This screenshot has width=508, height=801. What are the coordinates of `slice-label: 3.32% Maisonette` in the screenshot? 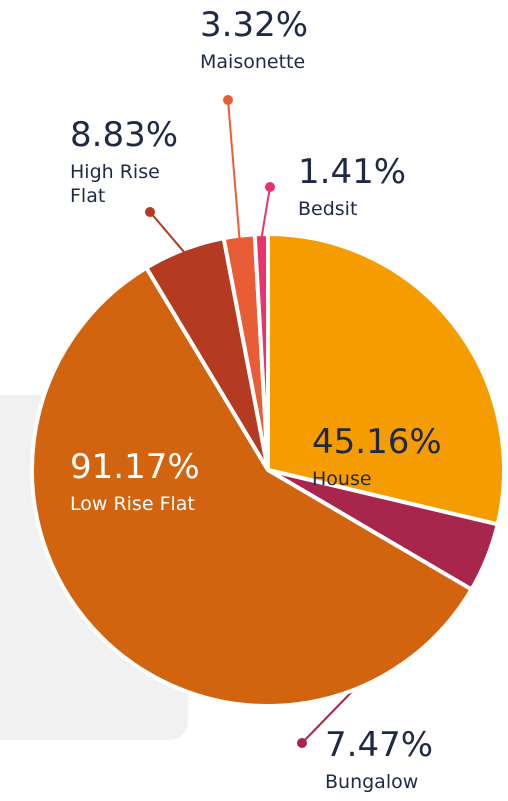 It's located at (254, 39).